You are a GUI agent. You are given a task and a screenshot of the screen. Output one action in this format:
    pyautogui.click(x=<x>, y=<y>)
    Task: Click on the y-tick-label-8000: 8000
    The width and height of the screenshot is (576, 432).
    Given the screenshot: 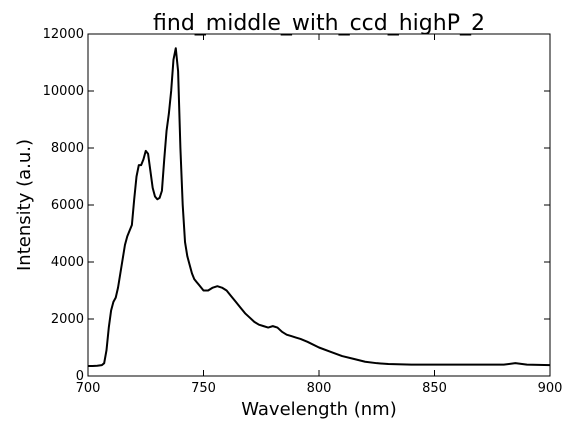 What is the action you would take?
    pyautogui.click(x=67, y=148)
    